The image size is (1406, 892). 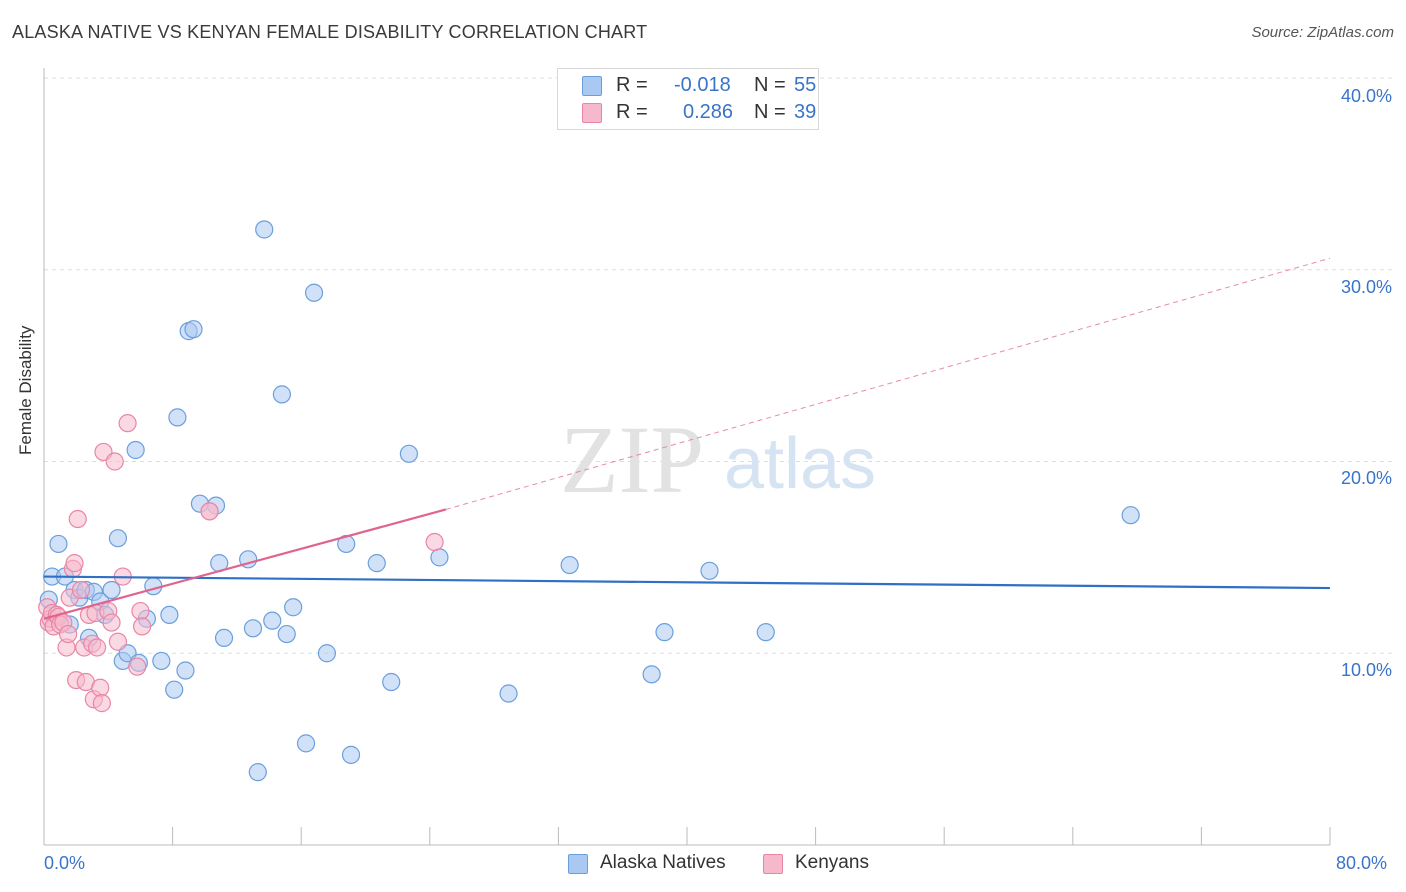 I want to click on y-tick-40: 40.0%, so click(x=1366, y=96).